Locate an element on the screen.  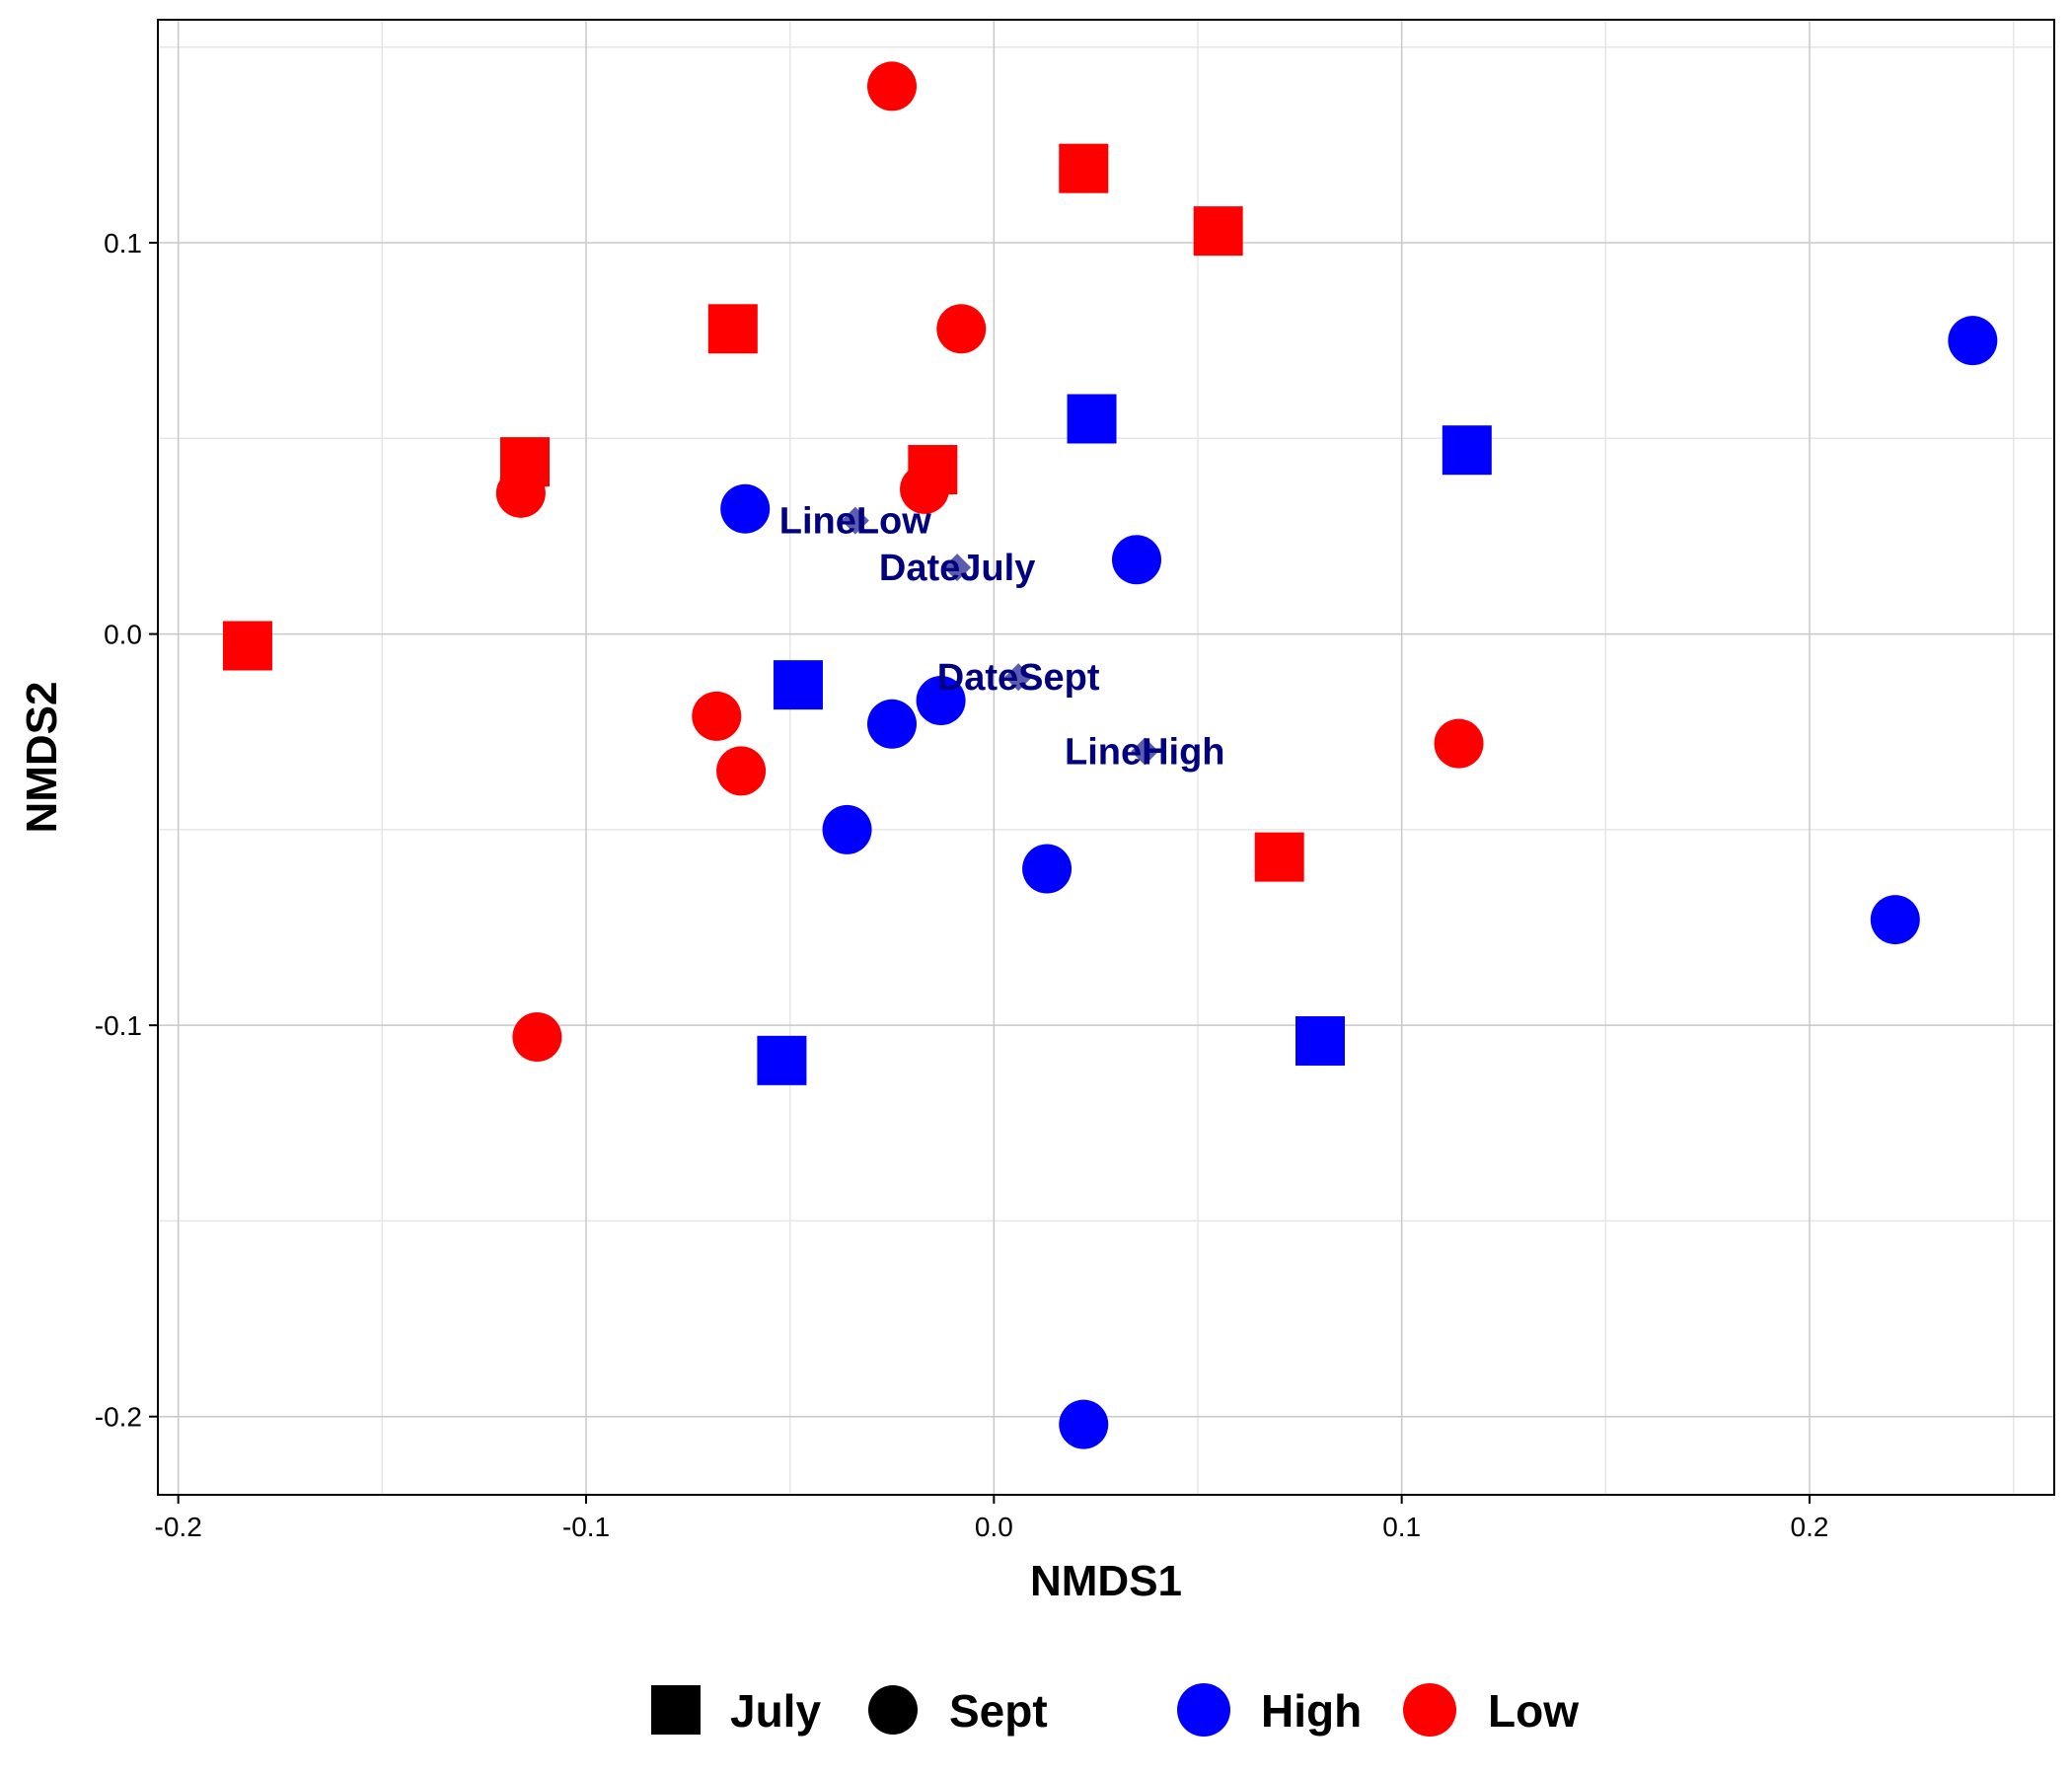
centroid-label: DateJuly is located at coordinates (957, 569).